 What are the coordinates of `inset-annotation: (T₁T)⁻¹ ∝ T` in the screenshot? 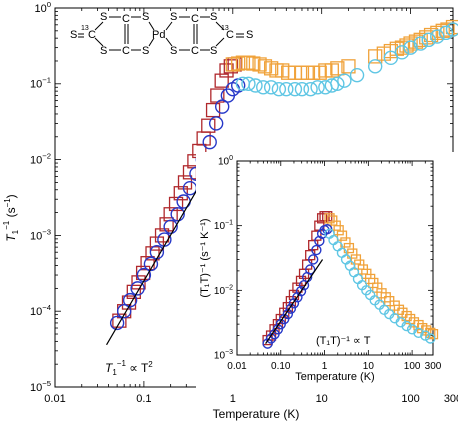 It's located at (343, 341).